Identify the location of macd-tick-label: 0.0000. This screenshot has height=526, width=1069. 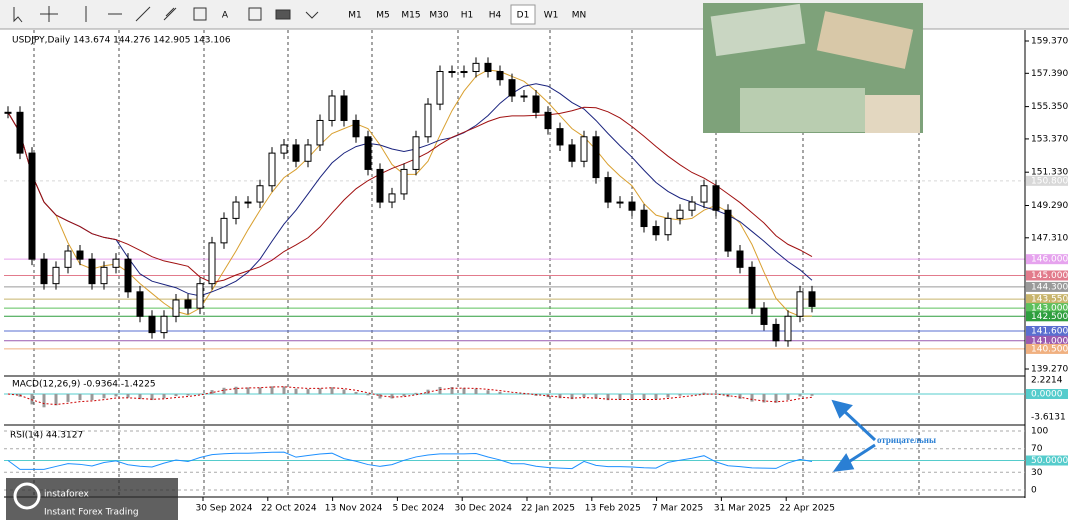
(1047, 395).